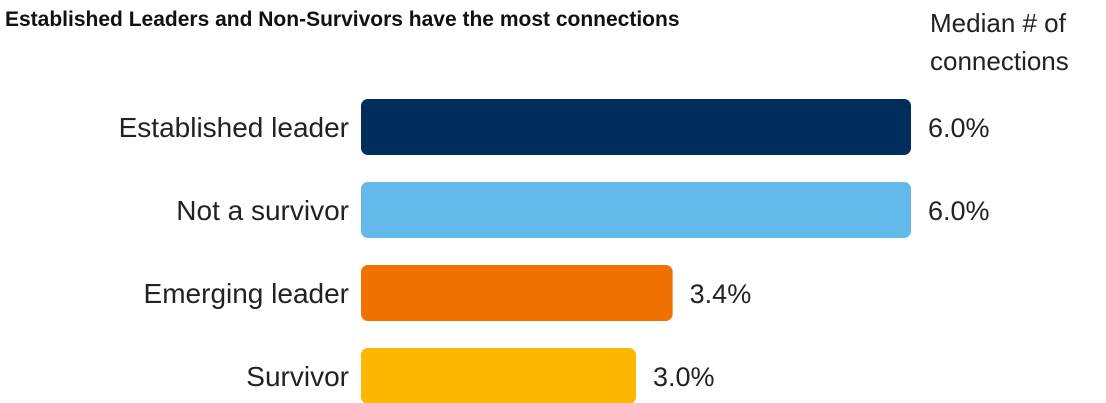  Describe the element at coordinates (262, 210) in the screenshot. I see `category-label-not-a-survivor: Not a survivor` at that location.